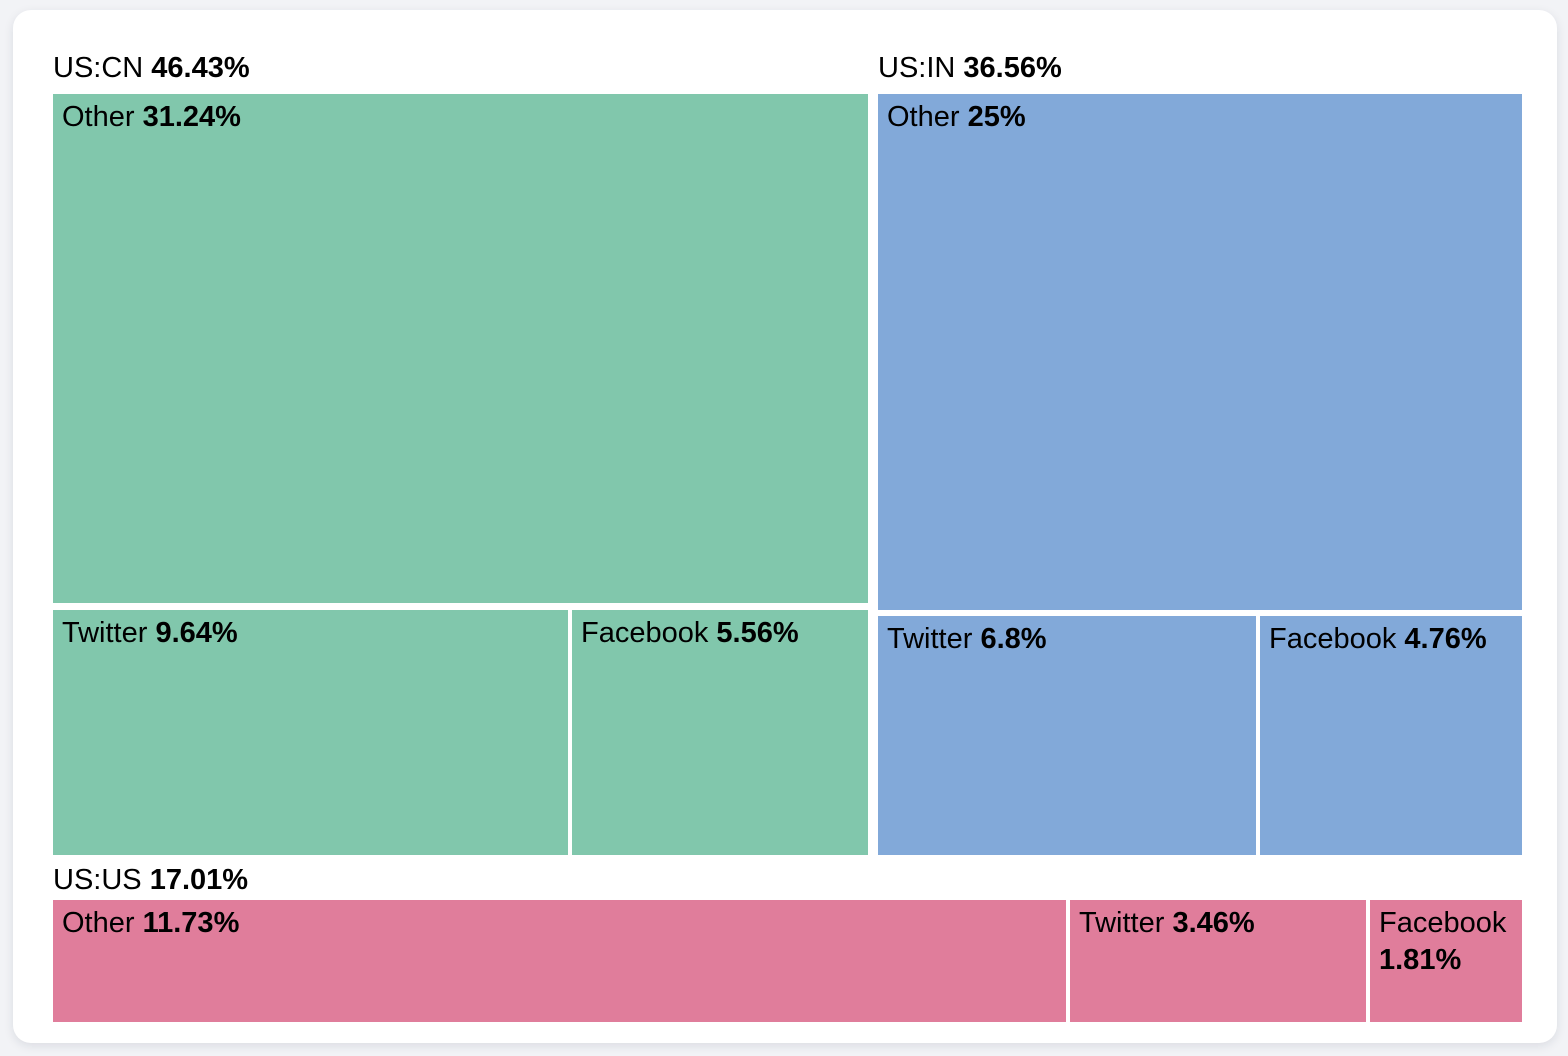 The height and width of the screenshot is (1056, 1568). Describe the element at coordinates (1218, 961) in the screenshot. I see `treemap-cell-us-us-twitter: Twitter 3.46%` at that location.